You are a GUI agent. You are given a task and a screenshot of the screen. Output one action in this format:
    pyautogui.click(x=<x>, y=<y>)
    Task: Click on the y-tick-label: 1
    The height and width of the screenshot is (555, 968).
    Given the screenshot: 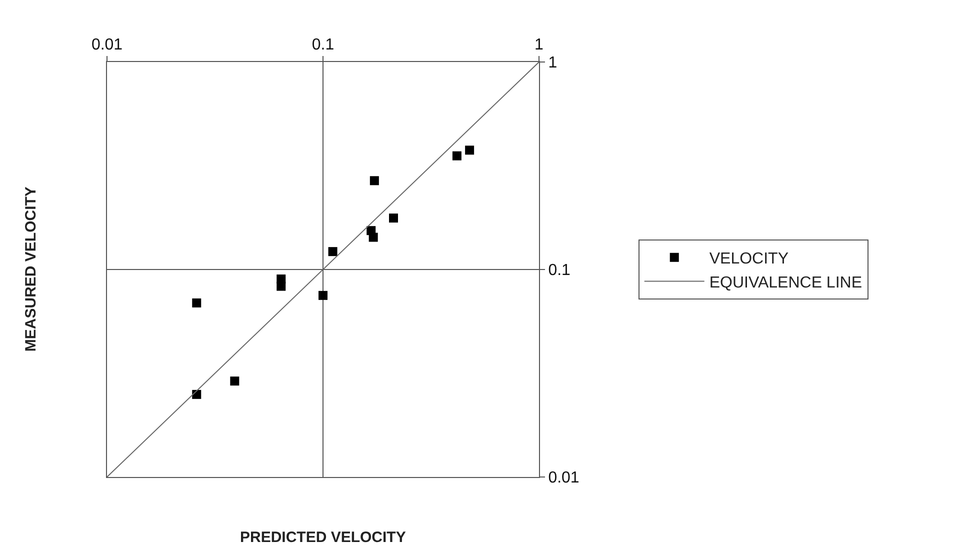 What is the action you would take?
    pyautogui.click(x=553, y=63)
    